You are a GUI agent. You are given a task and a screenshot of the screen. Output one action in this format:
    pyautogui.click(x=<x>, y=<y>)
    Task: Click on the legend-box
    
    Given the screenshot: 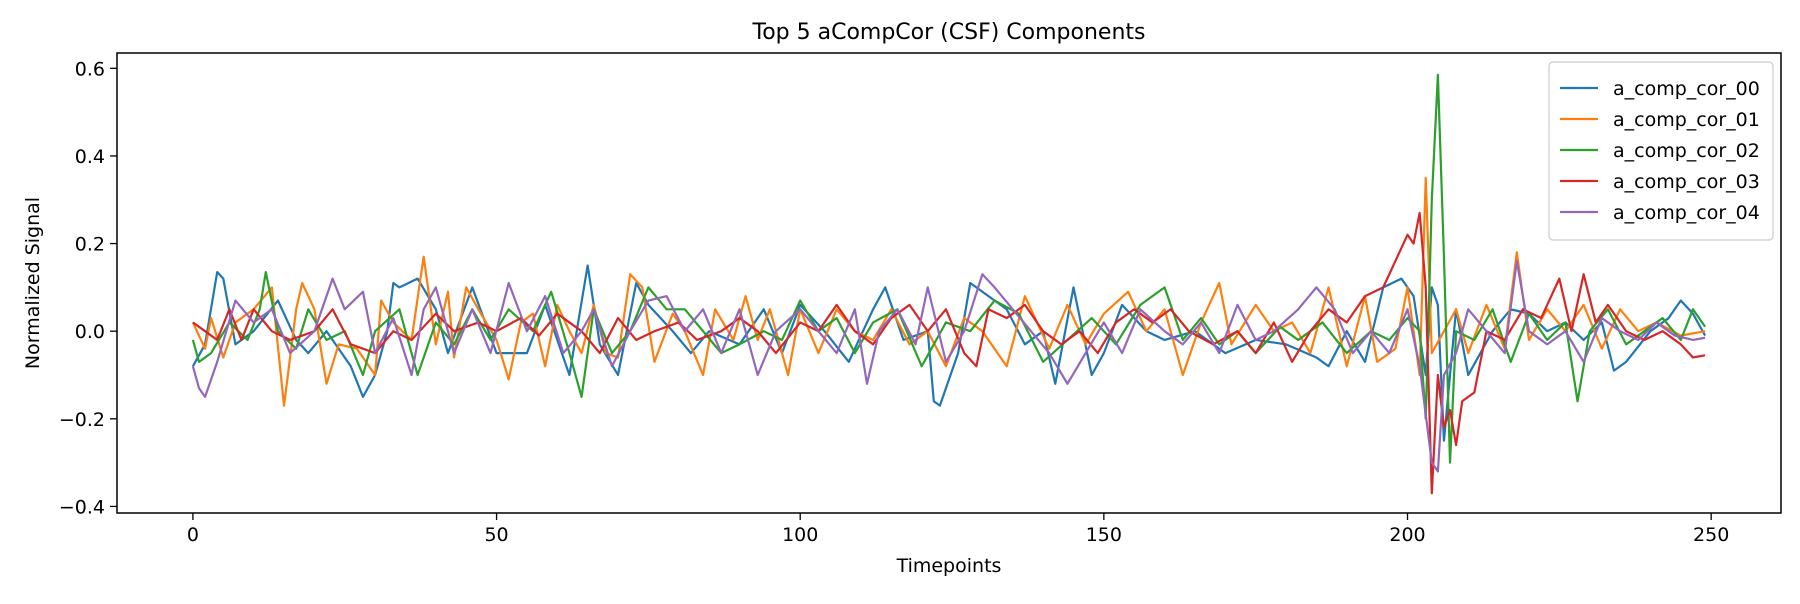 What is the action you would take?
    pyautogui.click(x=1661, y=151)
    